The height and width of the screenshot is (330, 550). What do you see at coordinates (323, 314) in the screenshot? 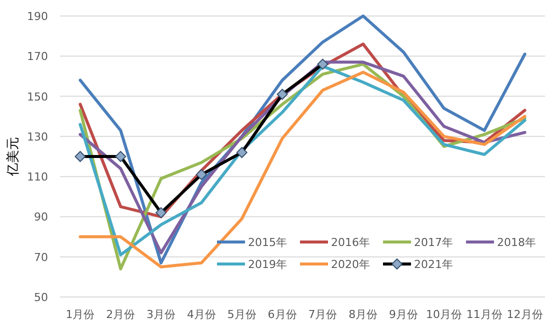
I see `x-tick-label: 7月份` at bounding box center [323, 314].